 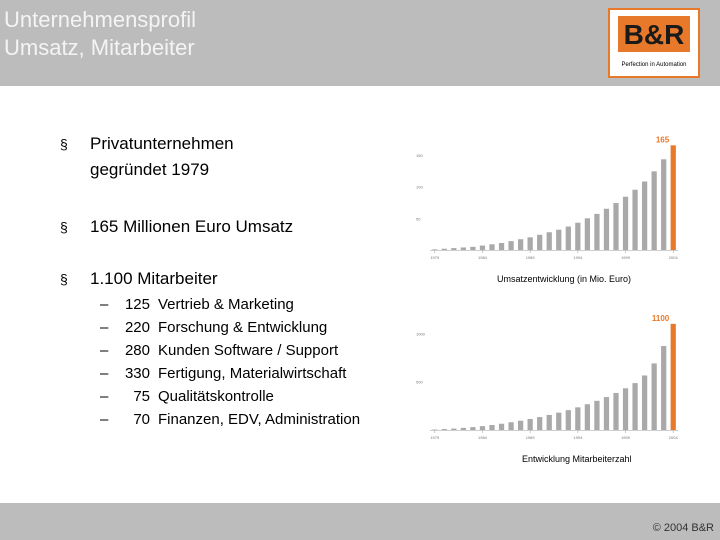 I want to click on employees-y-tick-label: 1000, so click(x=421, y=333).